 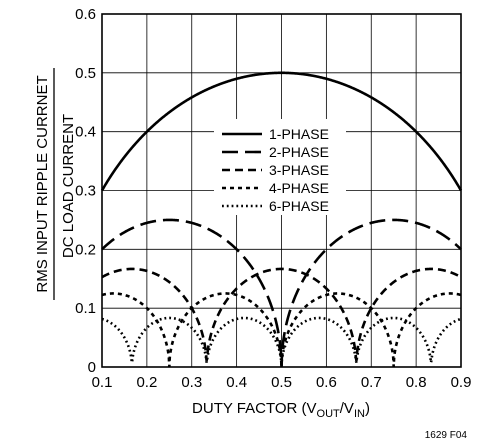 I want to click on y-axis-title-numerator: RMS INPUT RIPPLE CURRNET, so click(x=42, y=183).